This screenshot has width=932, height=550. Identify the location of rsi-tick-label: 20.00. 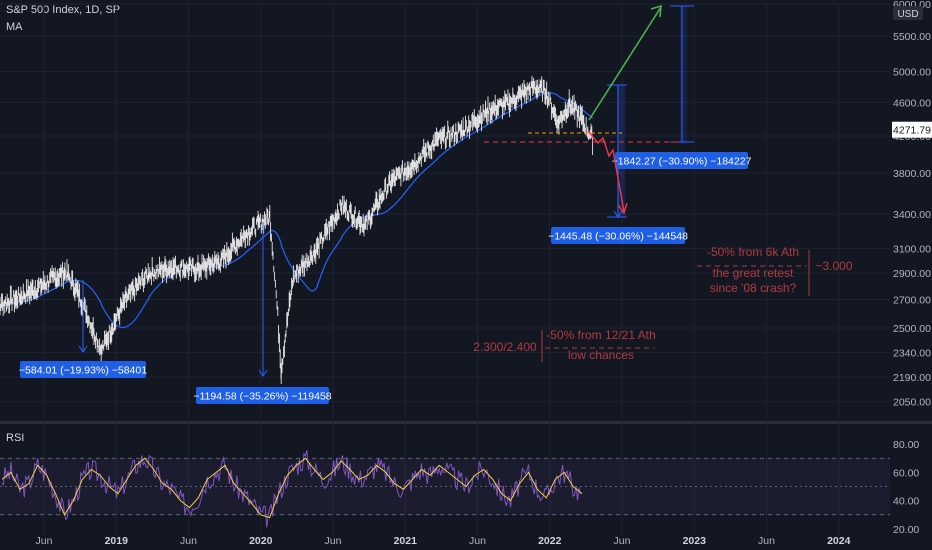
(906, 530).